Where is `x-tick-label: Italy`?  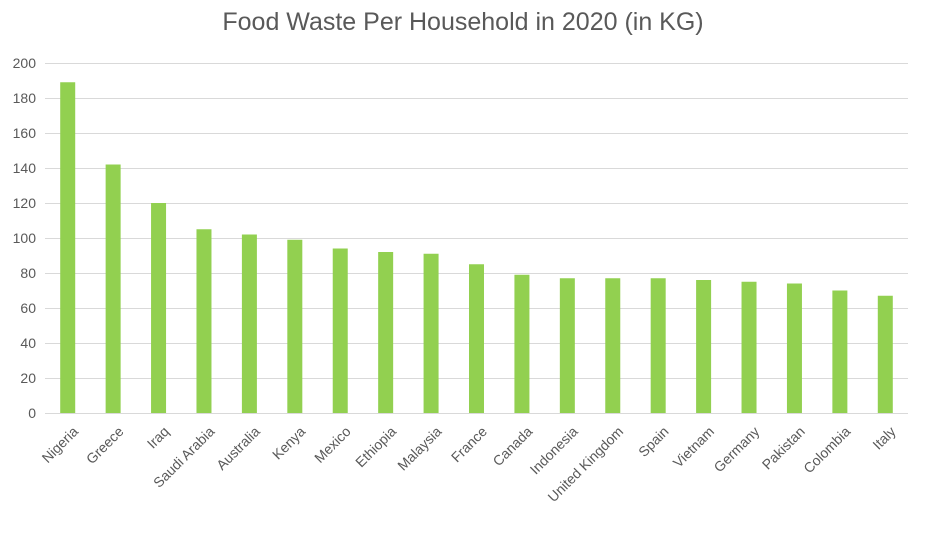 x-tick-label: Italy is located at coordinates (883, 437).